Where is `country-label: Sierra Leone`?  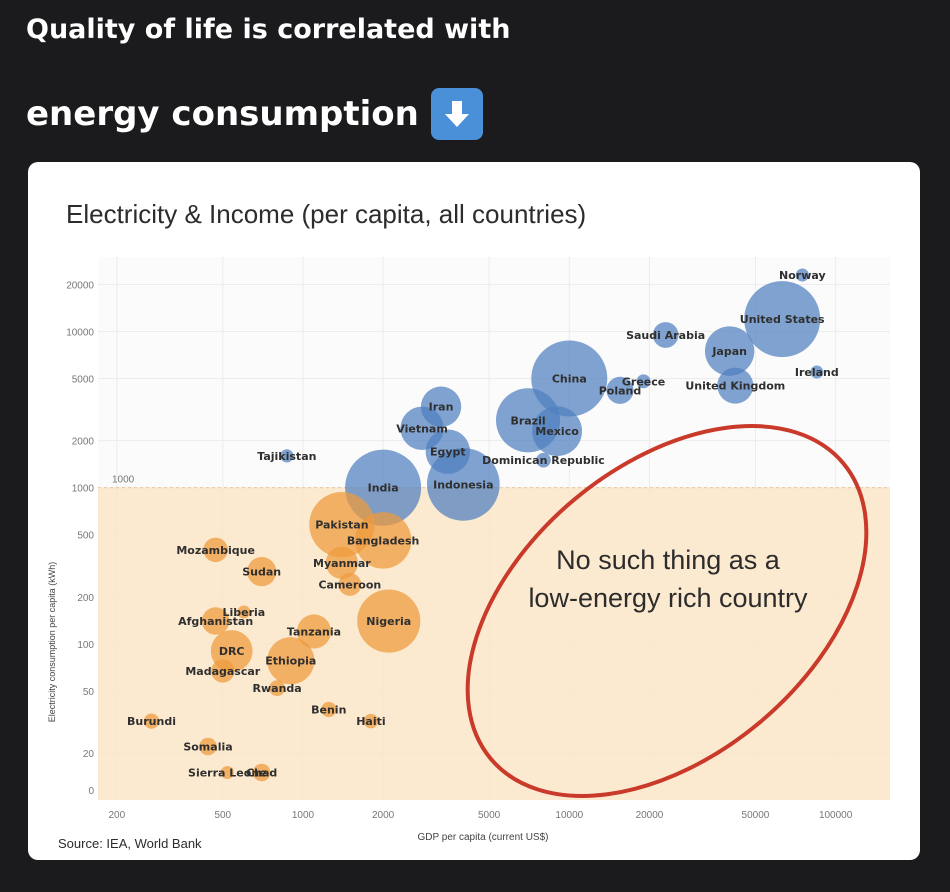
country-label: Sierra Leone is located at coordinates (227, 773).